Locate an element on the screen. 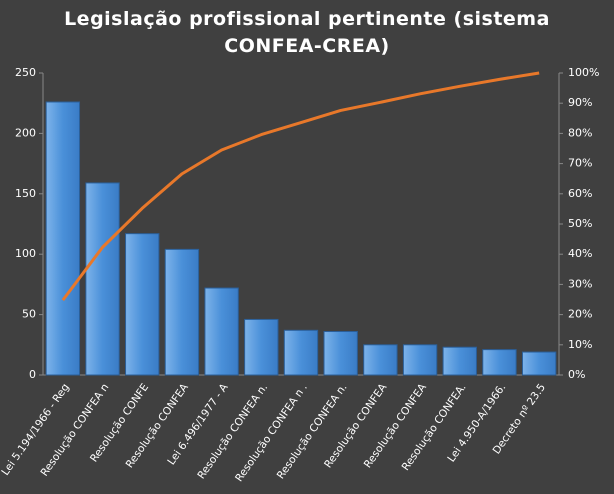  y-tick-label: 100 is located at coordinates (25, 253).